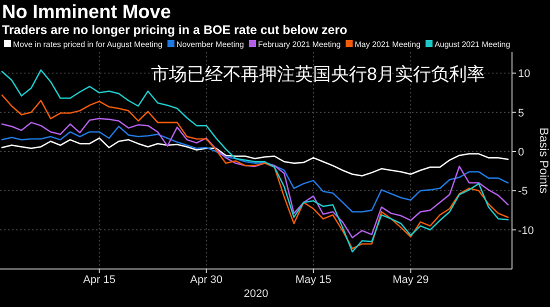 This screenshot has width=550, height=307. Describe the element at coordinates (256, 294) in the screenshot. I see `x-axis-title: 2020` at that location.